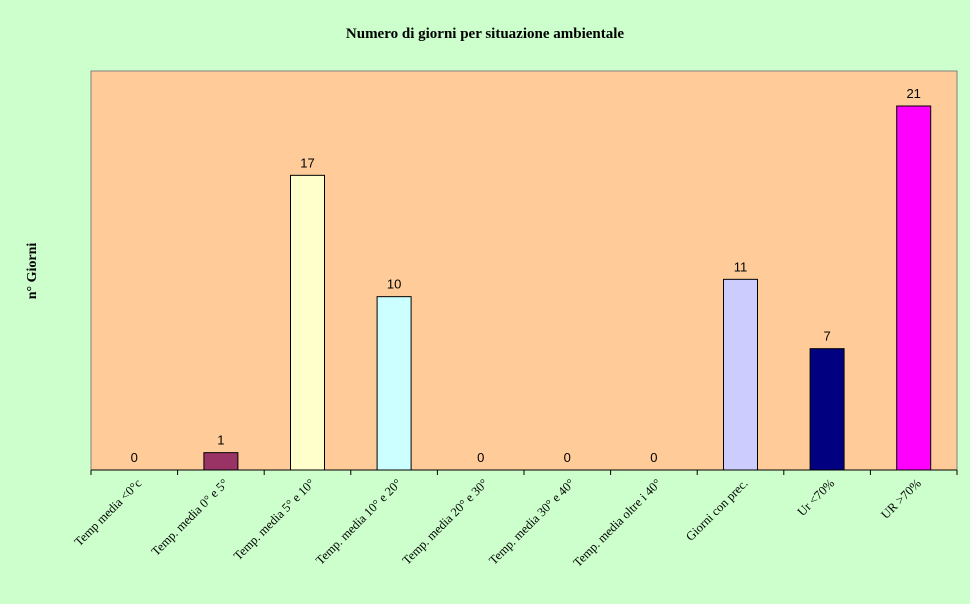  What do you see at coordinates (190, 517) in the screenshot?
I see `x-tick-label: Temp. media 0° e 5°` at bounding box center [190, 517].